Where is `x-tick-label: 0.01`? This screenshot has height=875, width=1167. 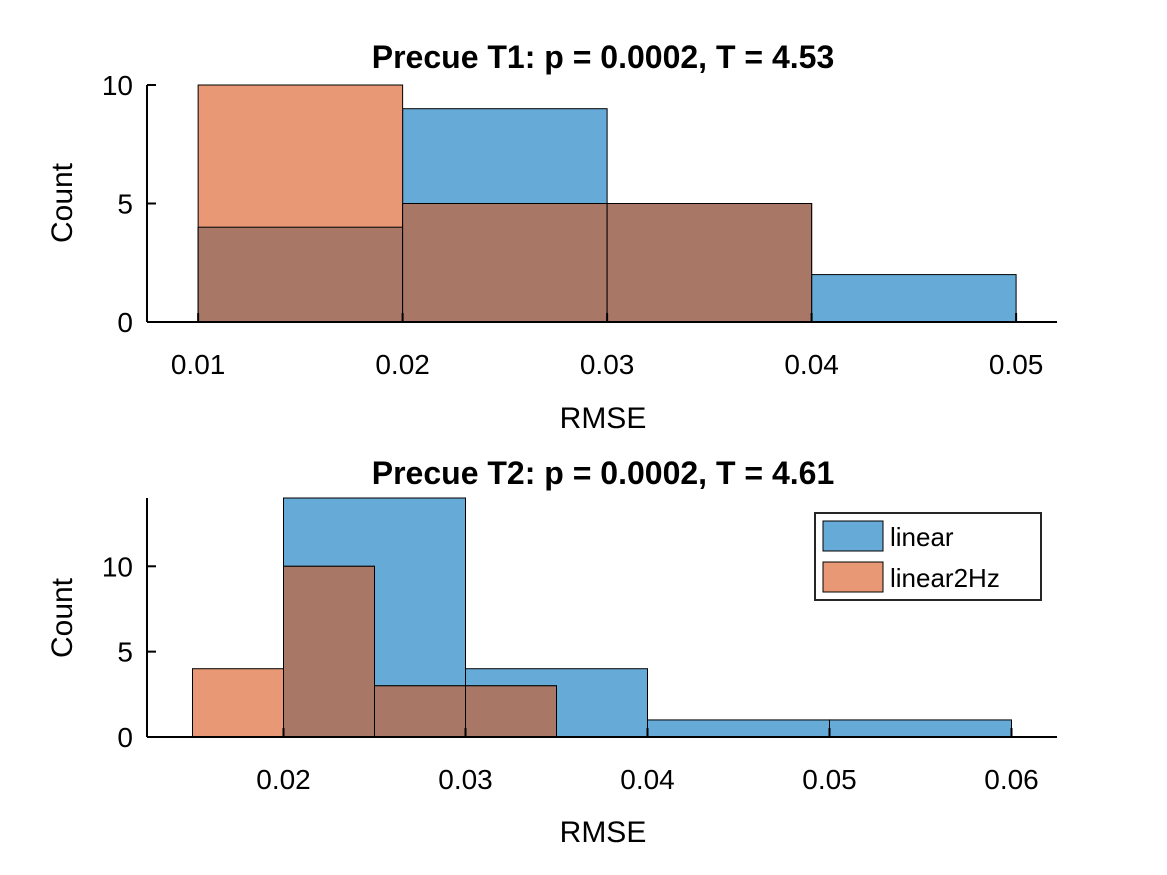 x-tick-label: 0.01 is located at coordinates (198, 364).